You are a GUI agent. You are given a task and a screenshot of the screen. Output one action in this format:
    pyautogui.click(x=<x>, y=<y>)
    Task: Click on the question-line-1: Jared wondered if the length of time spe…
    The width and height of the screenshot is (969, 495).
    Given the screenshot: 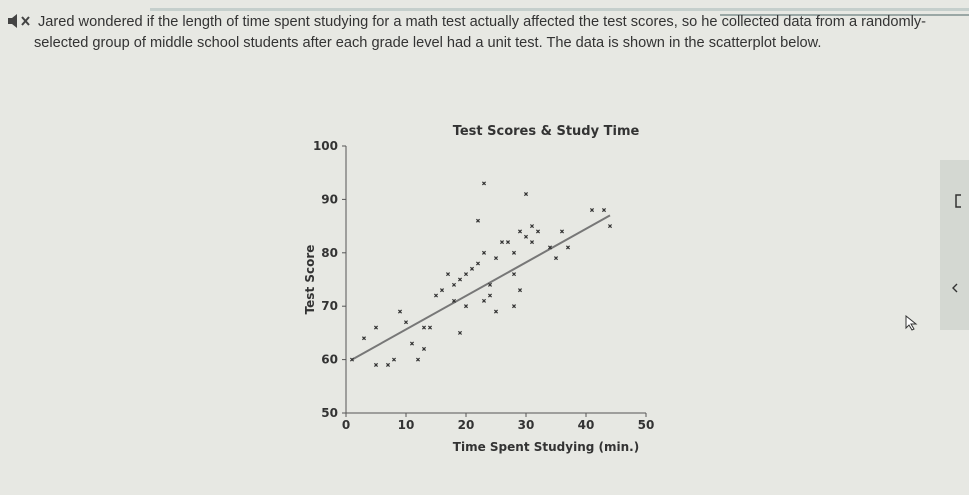 What is the action you would take?
    pyautogui.click(x=482, y=22)
    